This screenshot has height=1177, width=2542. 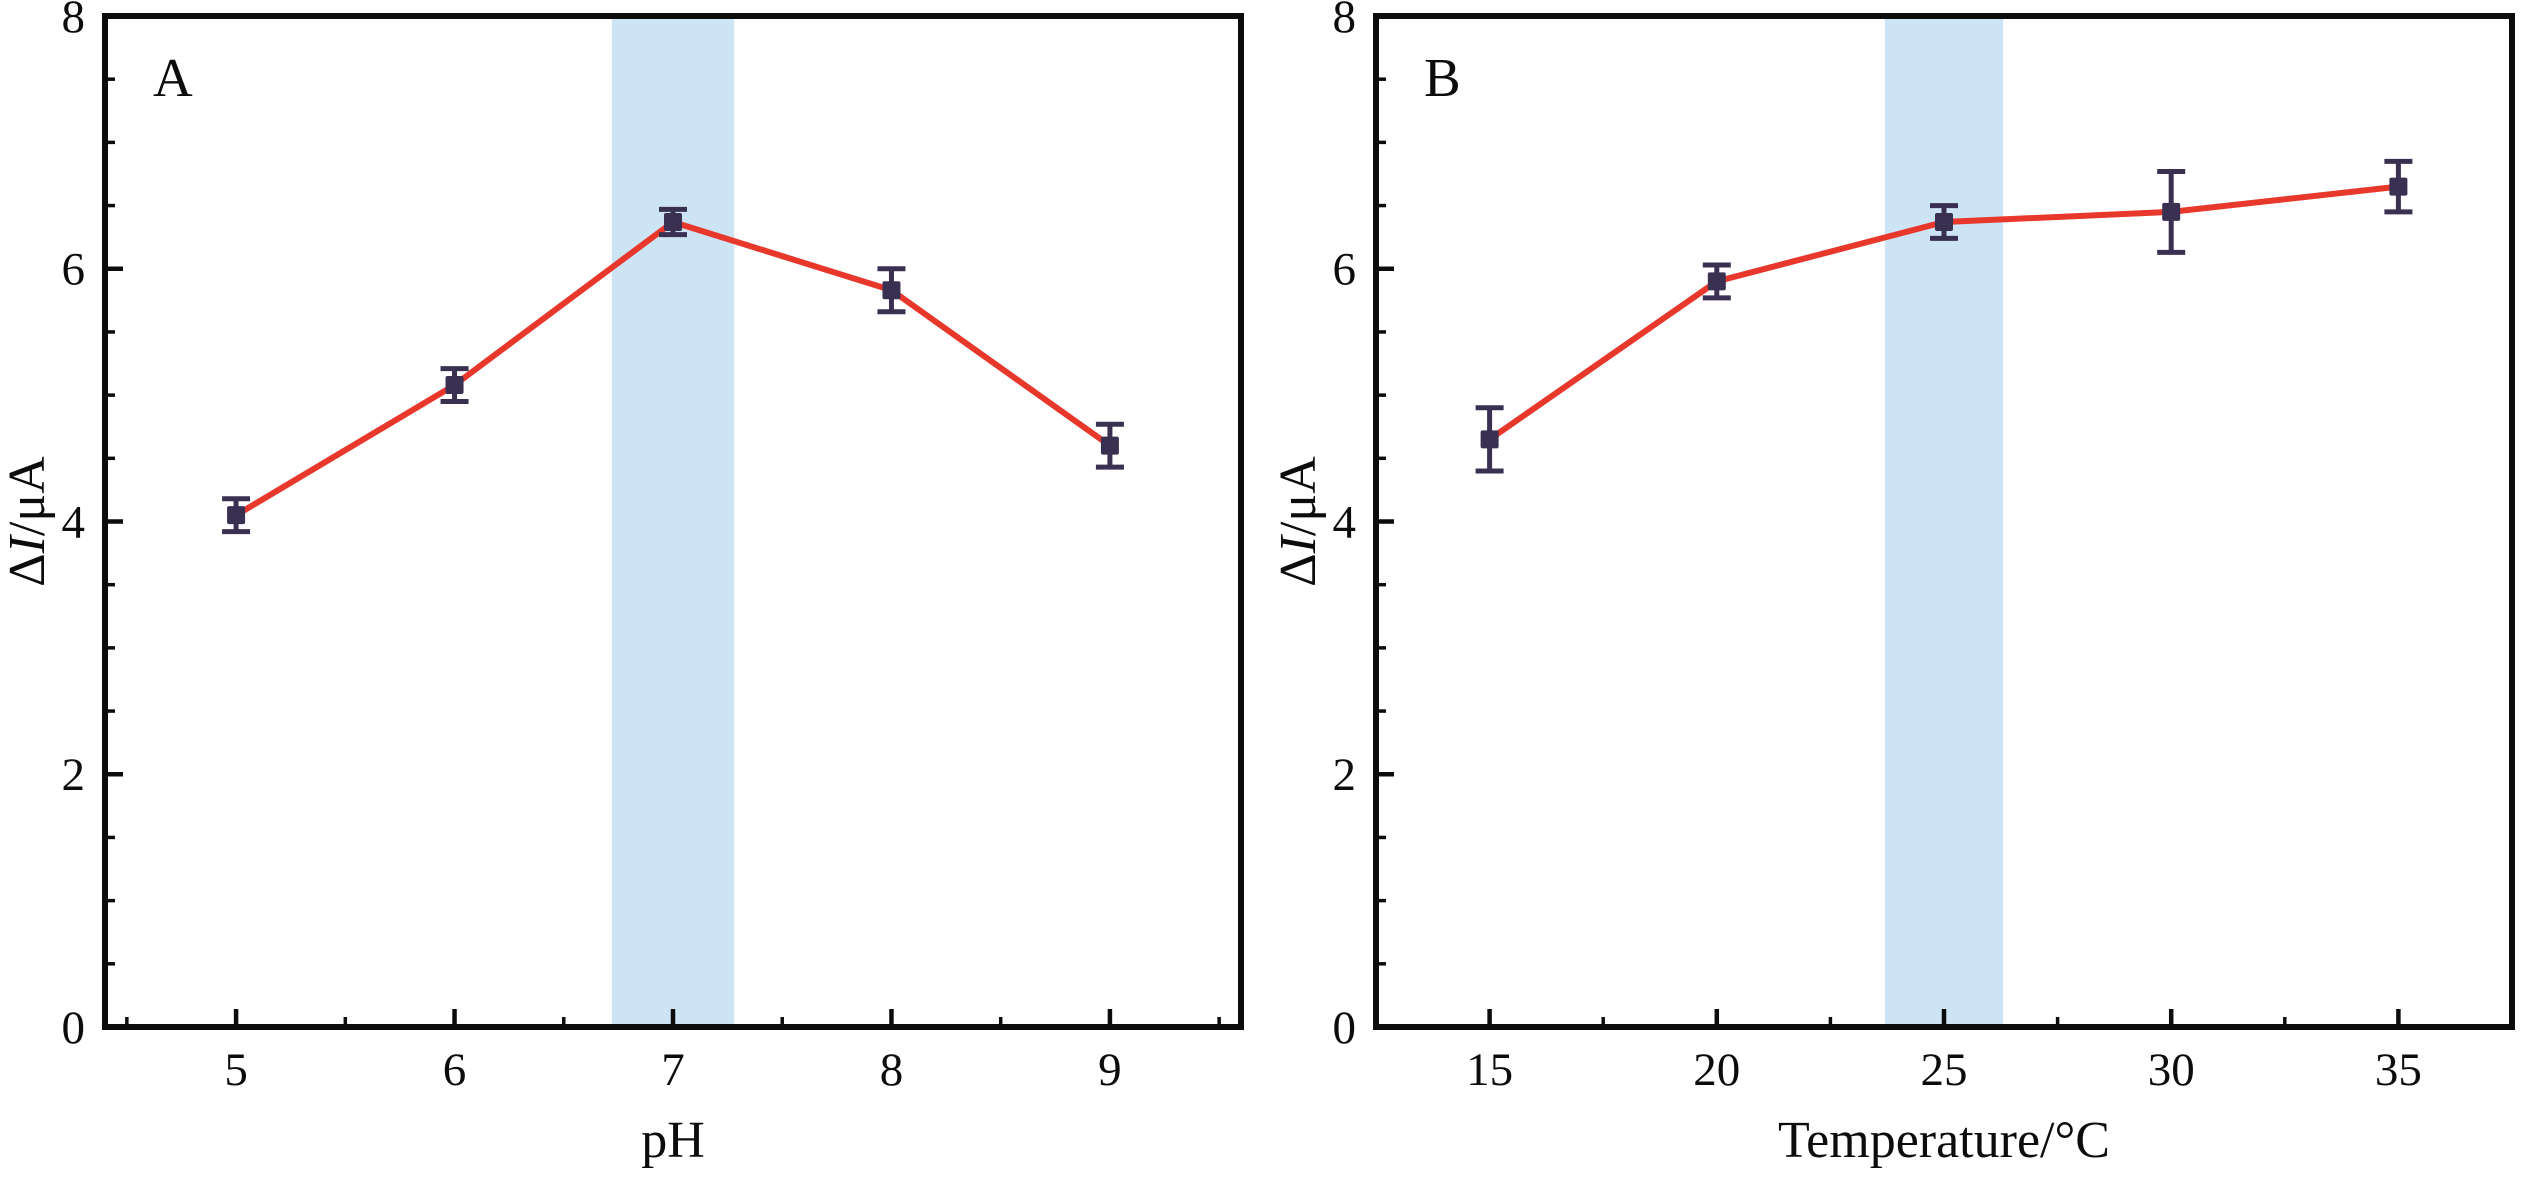 I want to click on x-tick-label: 35, so click(x=2398, y=1070).